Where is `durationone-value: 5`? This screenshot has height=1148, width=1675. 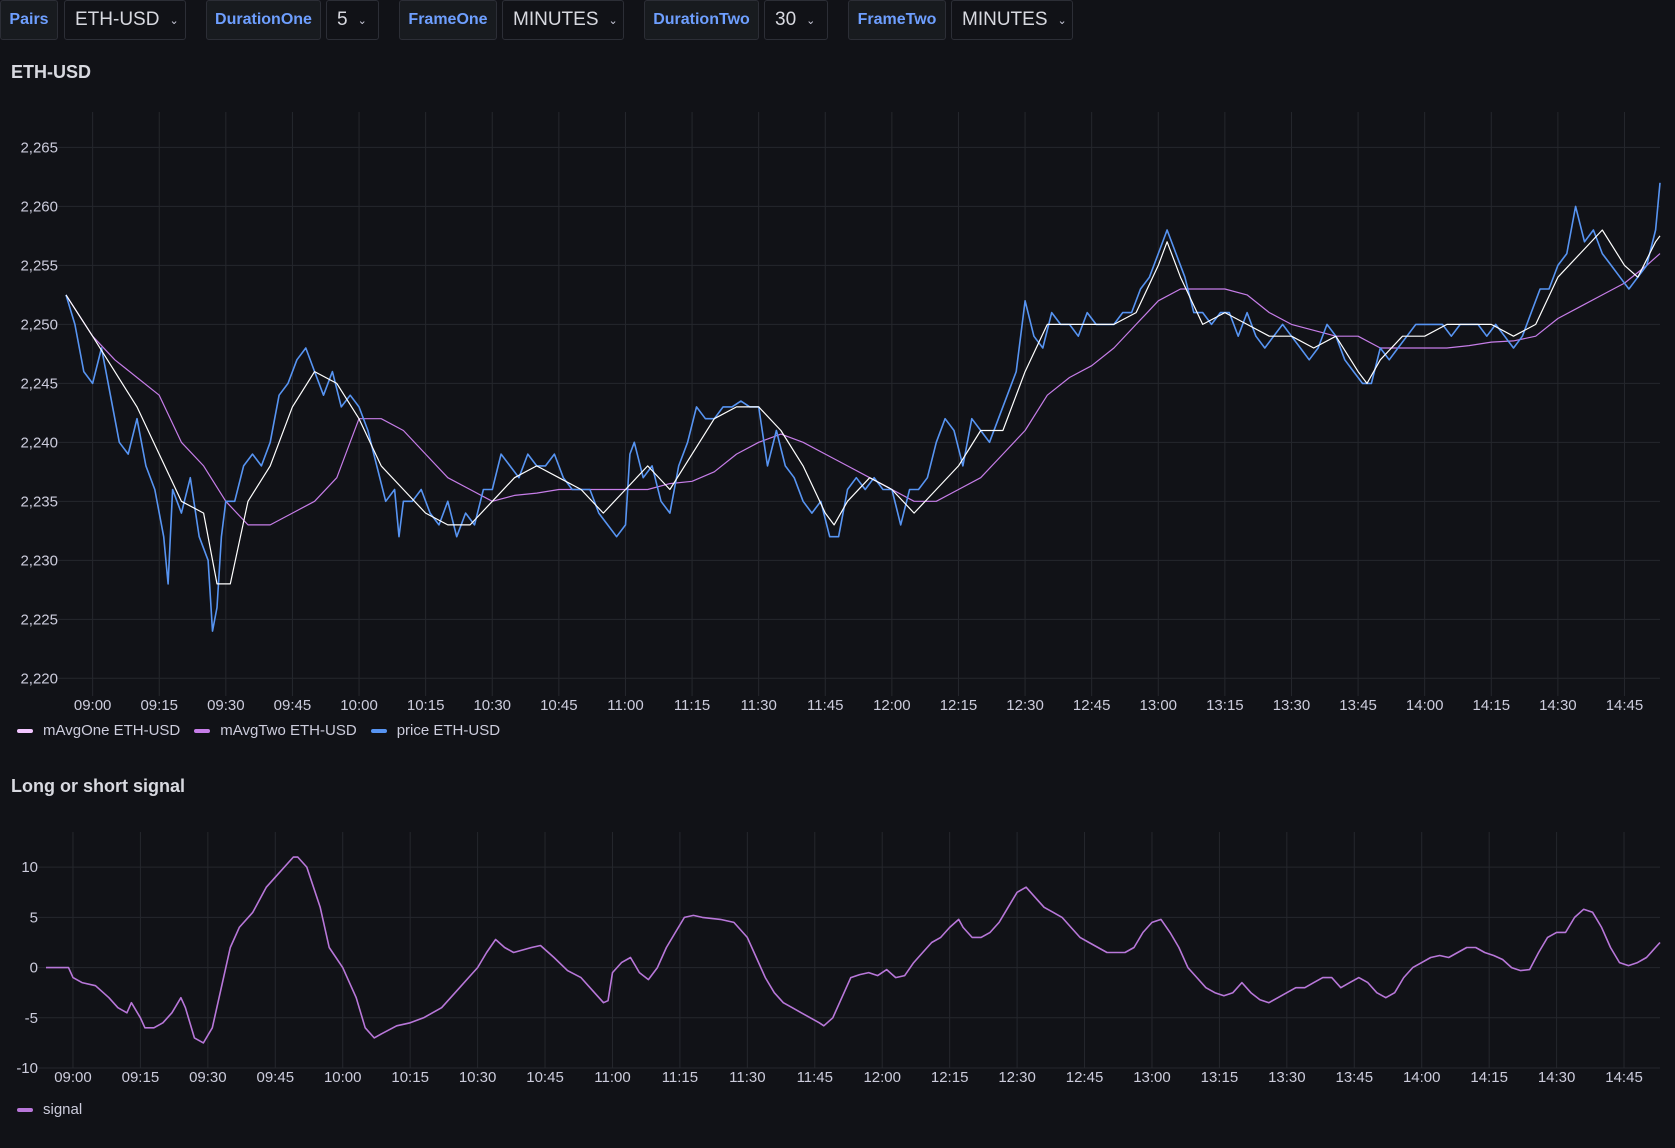
durationone-value: 5 is located at coordinates (342, 19).